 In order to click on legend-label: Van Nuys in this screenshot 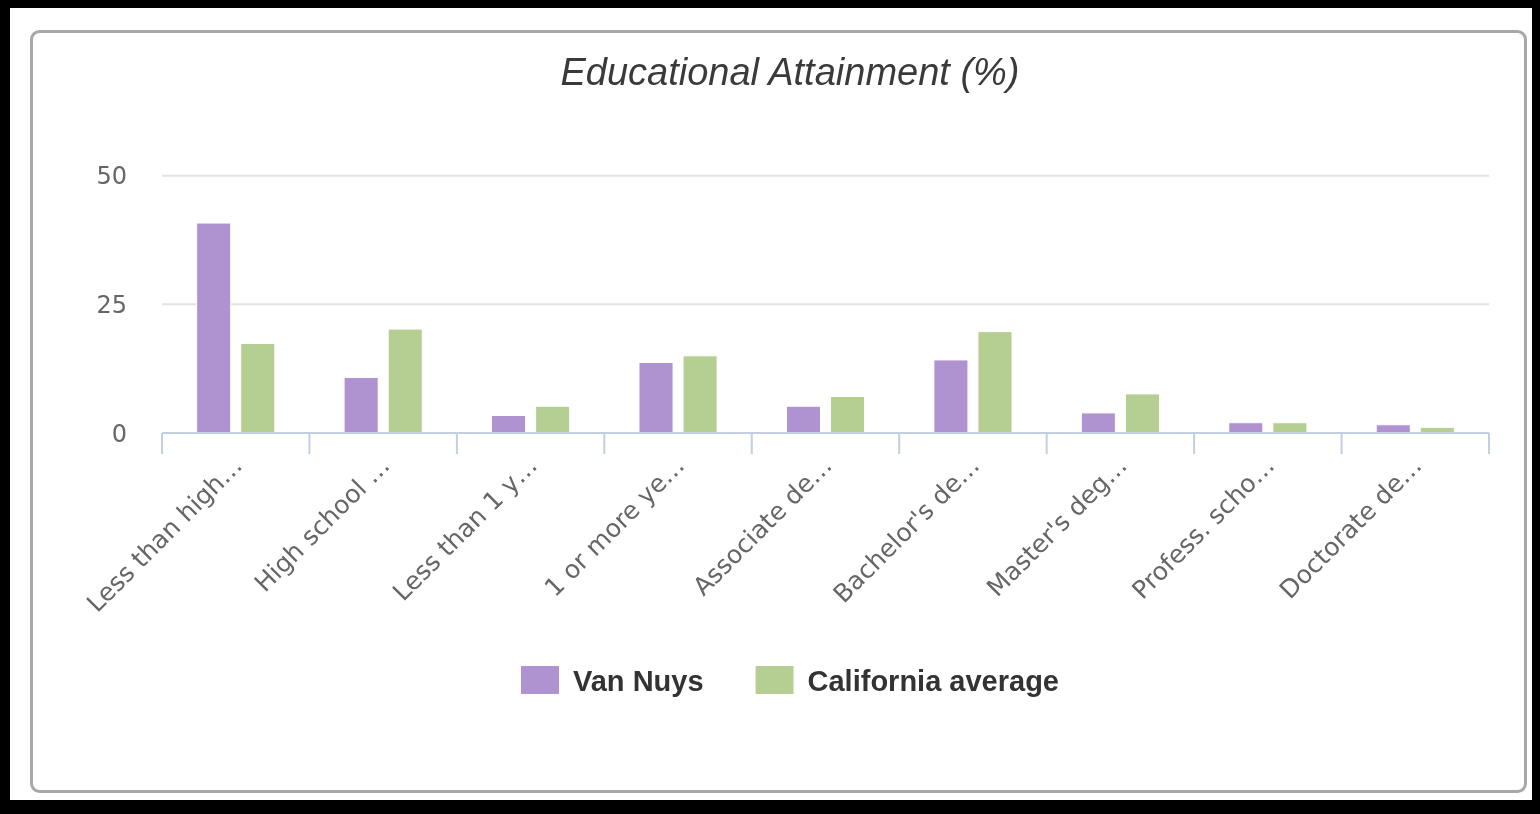, I will do `click(638, 681)`.